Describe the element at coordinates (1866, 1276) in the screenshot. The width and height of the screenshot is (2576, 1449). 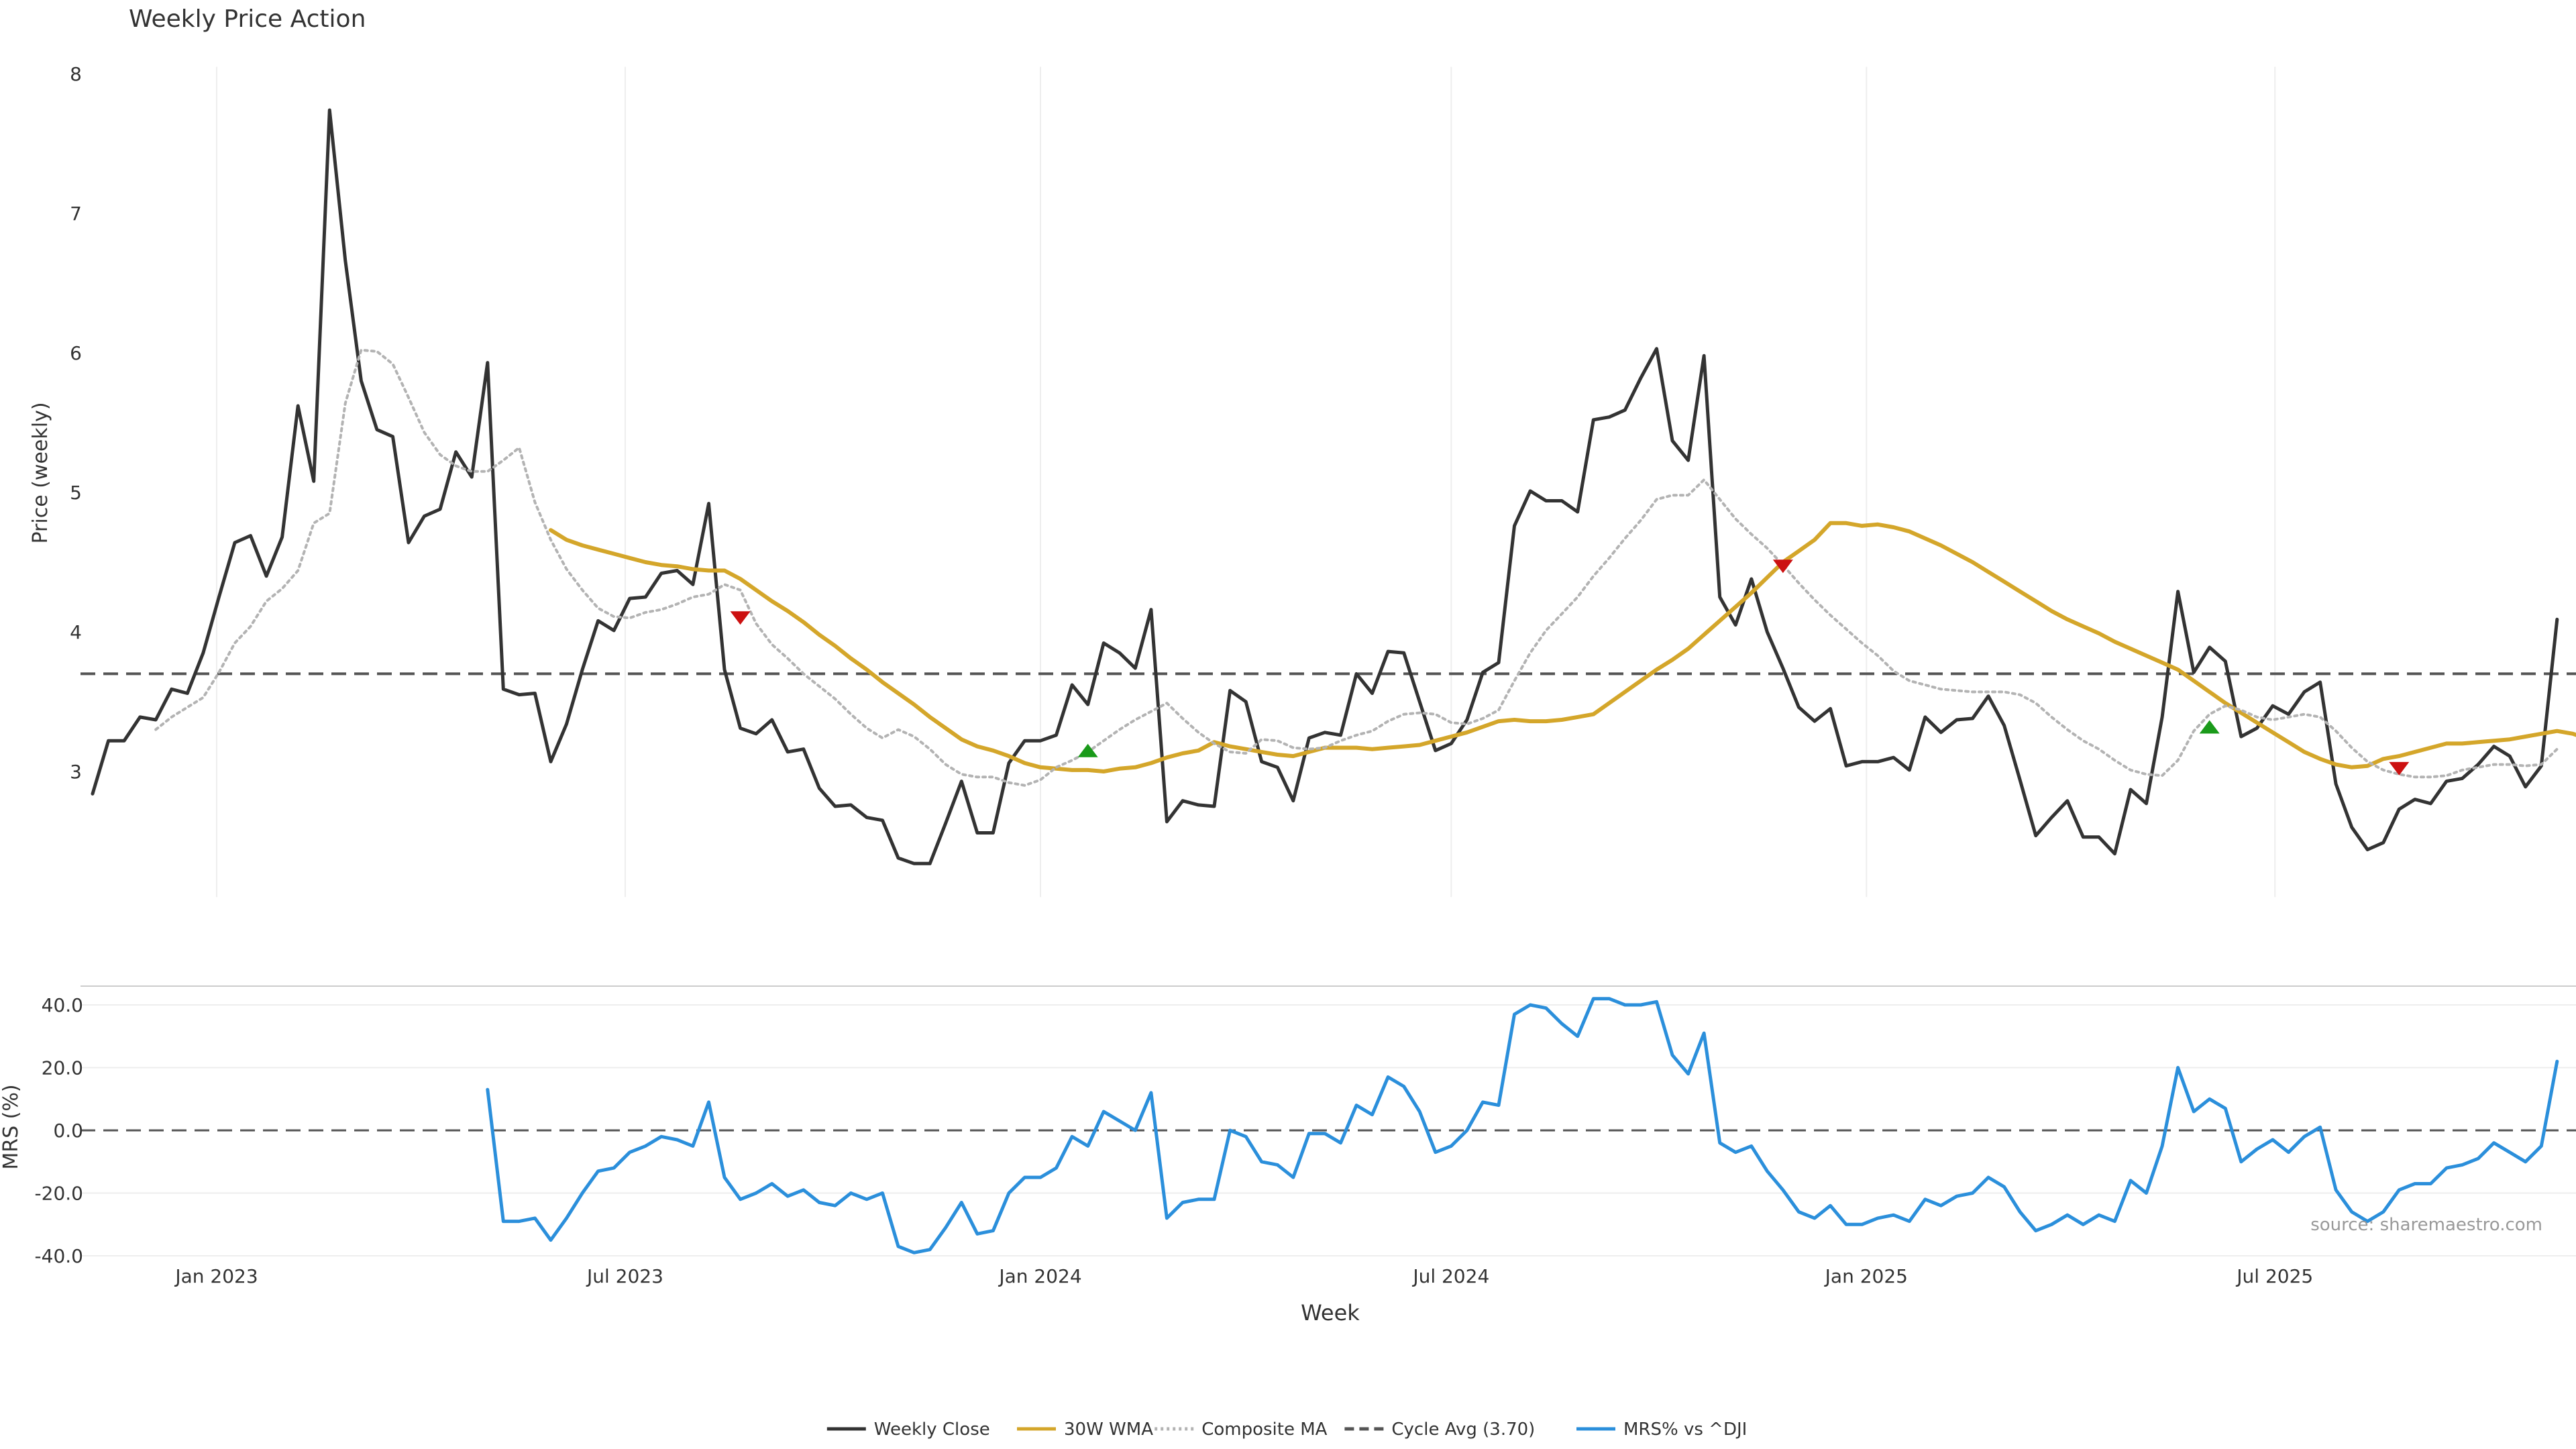
I see `x-tick-label: Jan 2025` at that location.